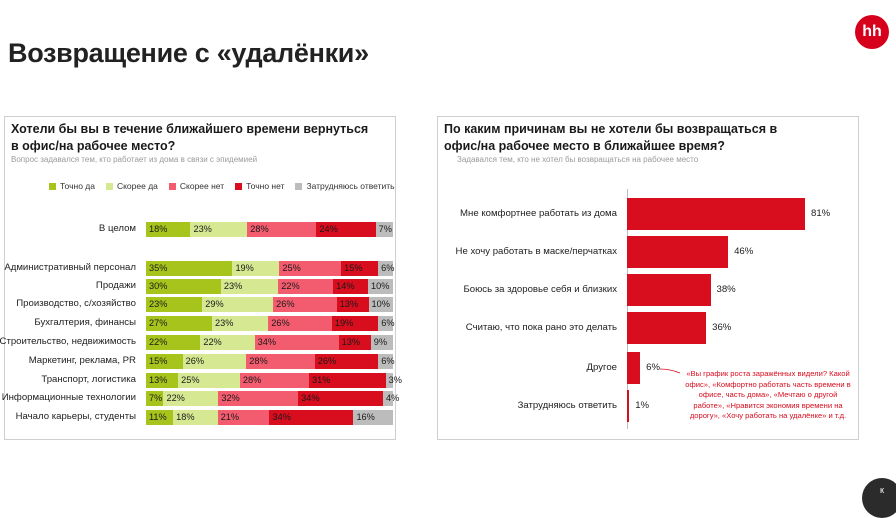  Describe the element at coordinates (70, 267) in the screenshot. I see `row-label: Административный персонал` at that location.